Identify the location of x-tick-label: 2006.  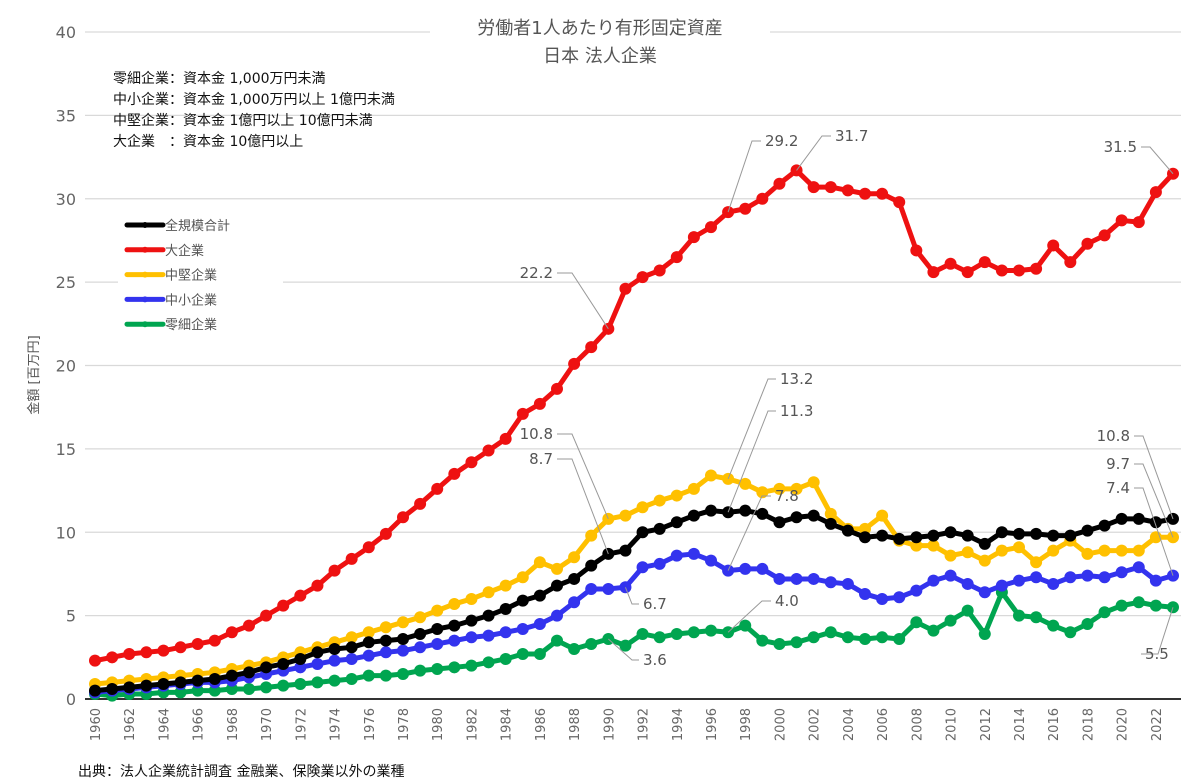
(883, 724).